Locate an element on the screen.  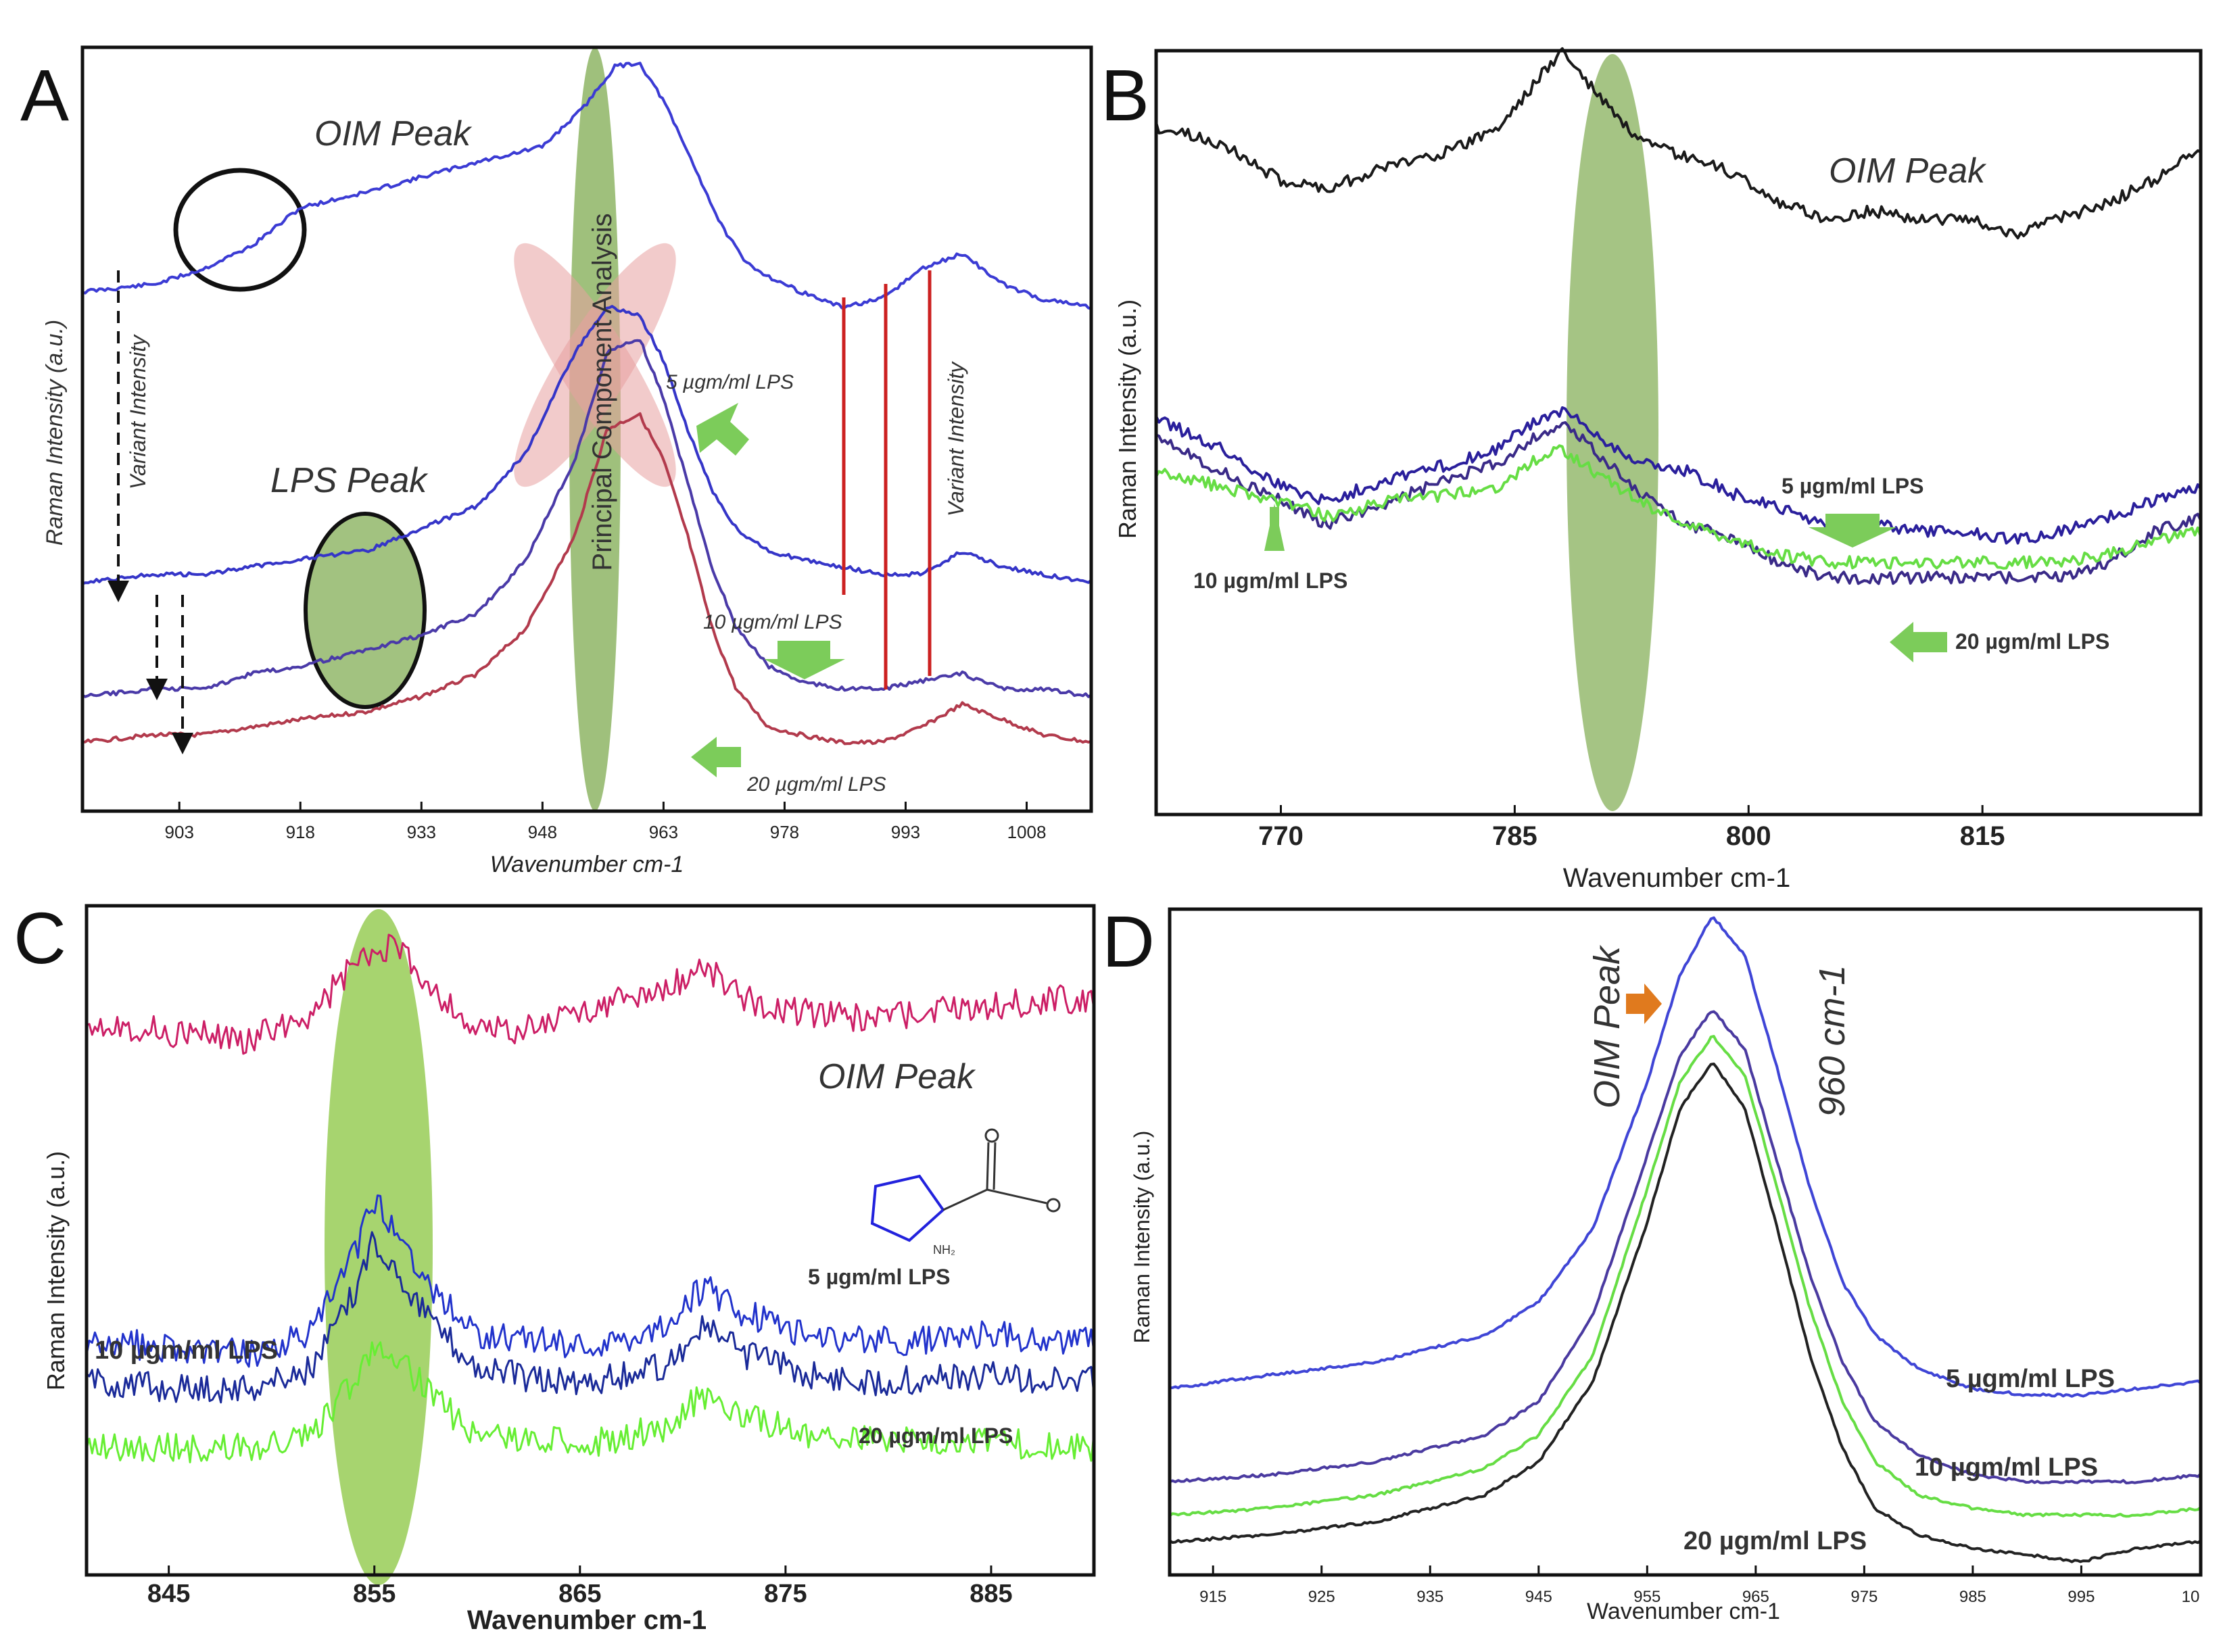
panel-a-oim-circle is located at coordinates (240, 230).